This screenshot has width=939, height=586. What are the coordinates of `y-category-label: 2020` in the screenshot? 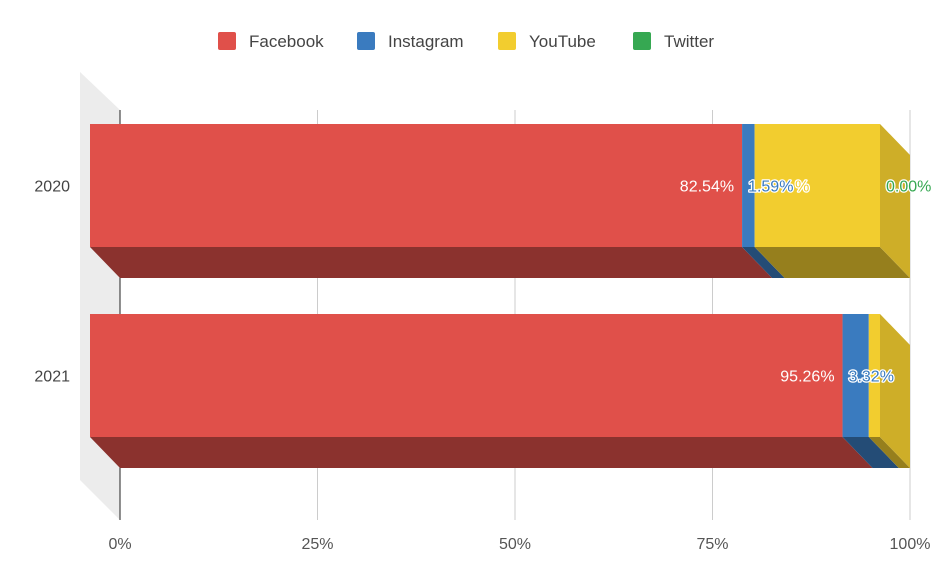 It's located at (52, 187).